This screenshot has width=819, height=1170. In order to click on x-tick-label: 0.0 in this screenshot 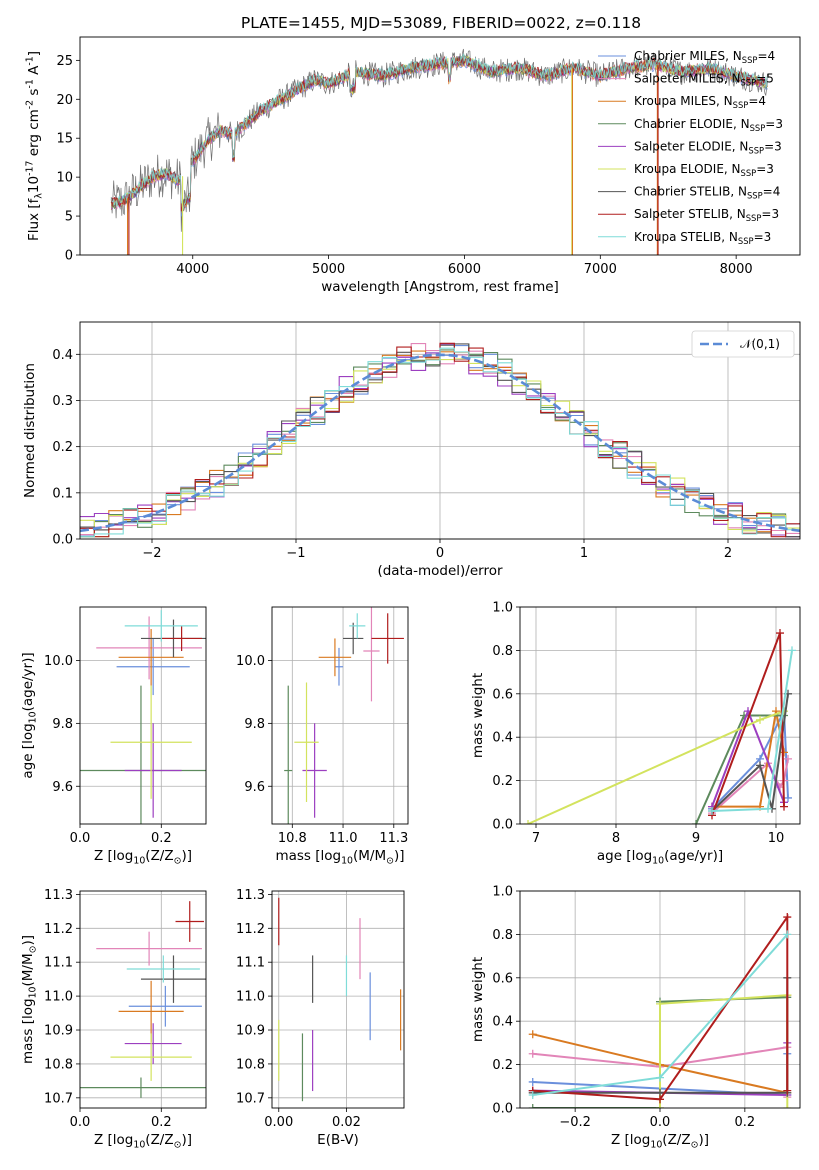, I will do `click(80, 1122)`.